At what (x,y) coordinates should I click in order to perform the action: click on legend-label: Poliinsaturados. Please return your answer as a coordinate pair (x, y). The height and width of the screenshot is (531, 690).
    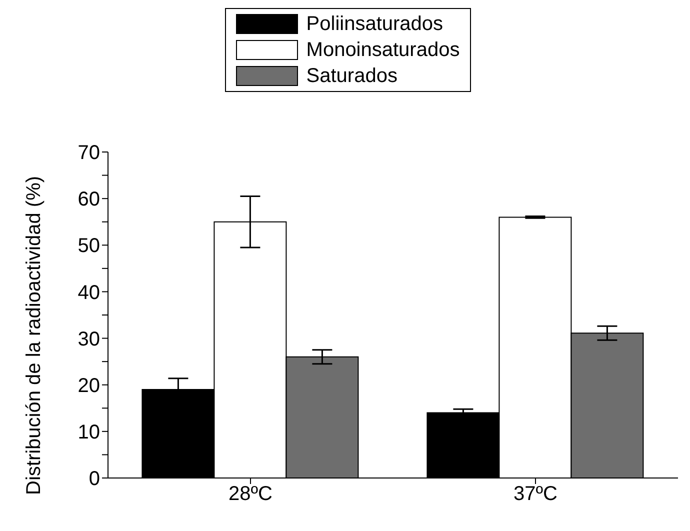
    Looking at the image, I should click on (375, 24).